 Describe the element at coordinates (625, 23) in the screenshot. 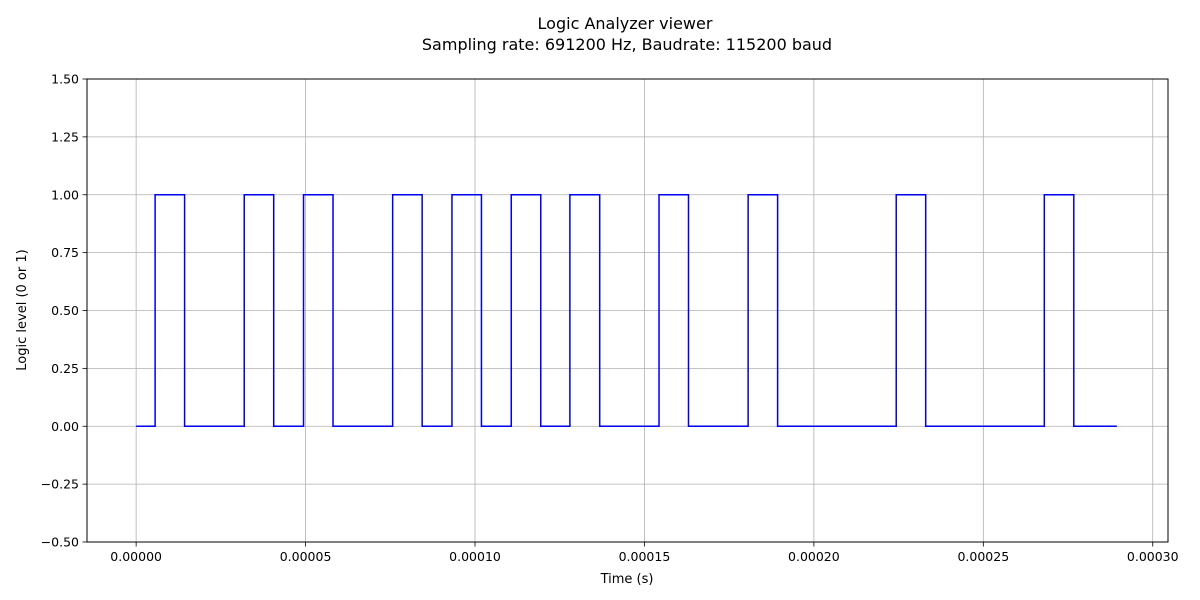

I see `chart-title: Logic Analyzer viewer` at that location.